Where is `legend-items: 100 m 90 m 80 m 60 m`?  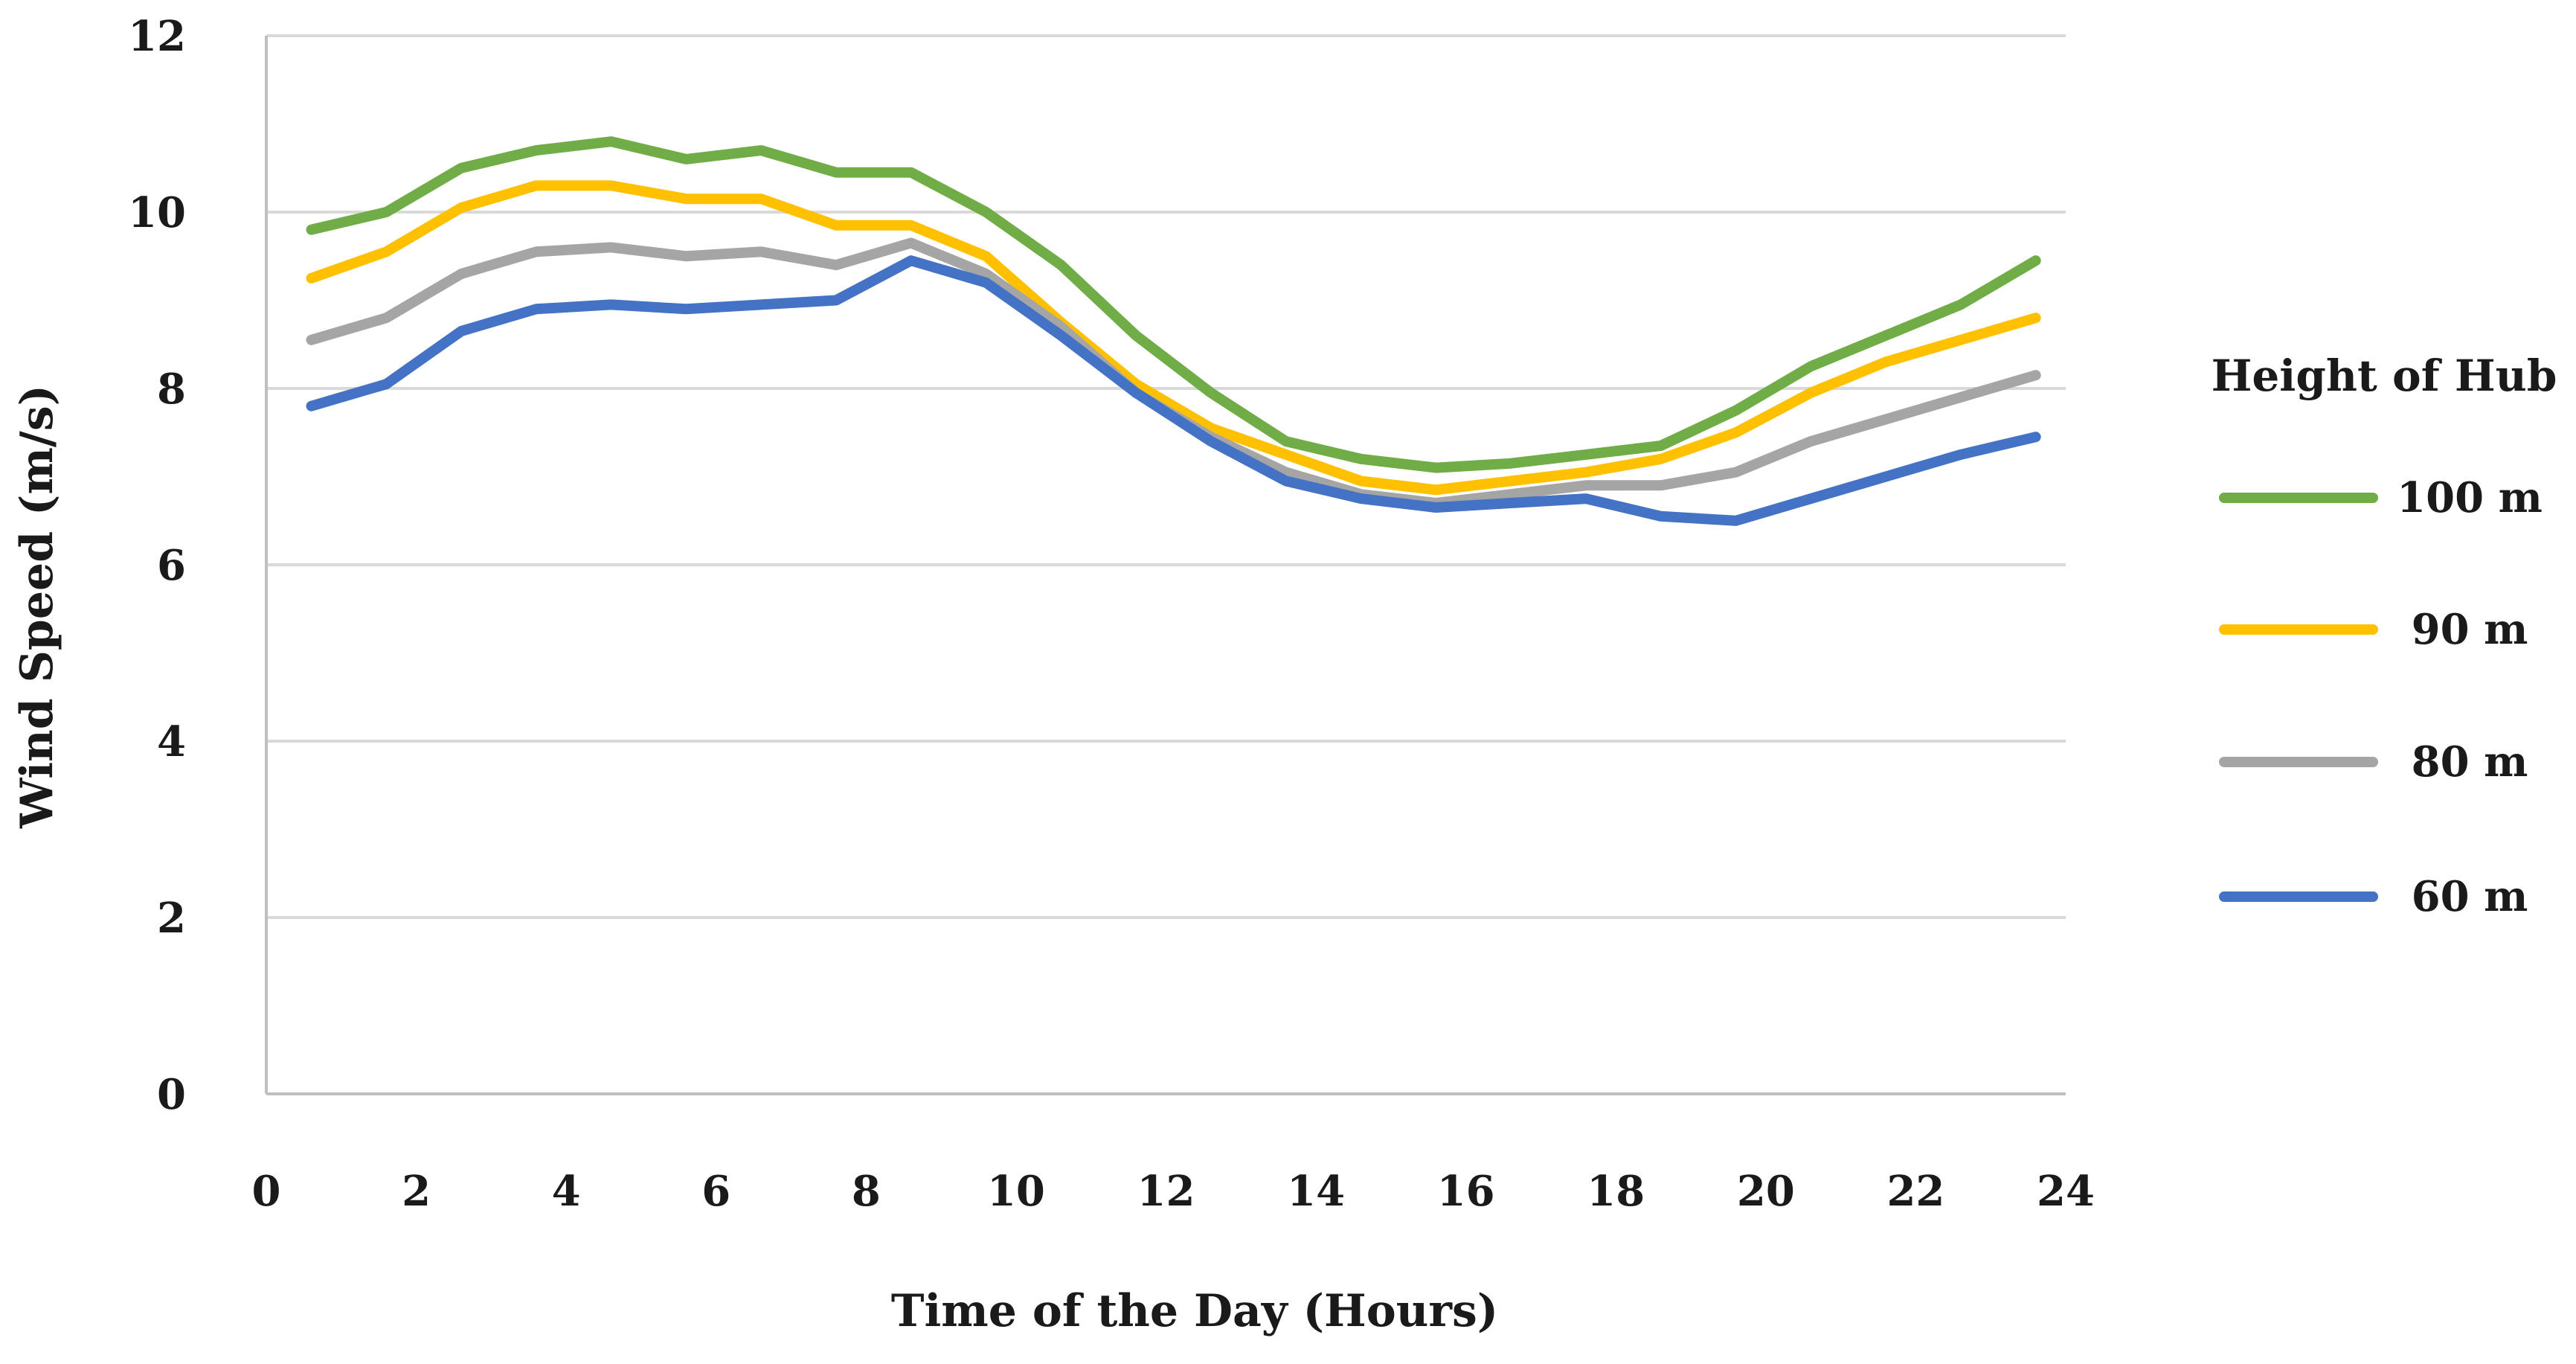
legend-items: 100 m 90 m 80 m 60 m is located at coordinates (2381, 697).